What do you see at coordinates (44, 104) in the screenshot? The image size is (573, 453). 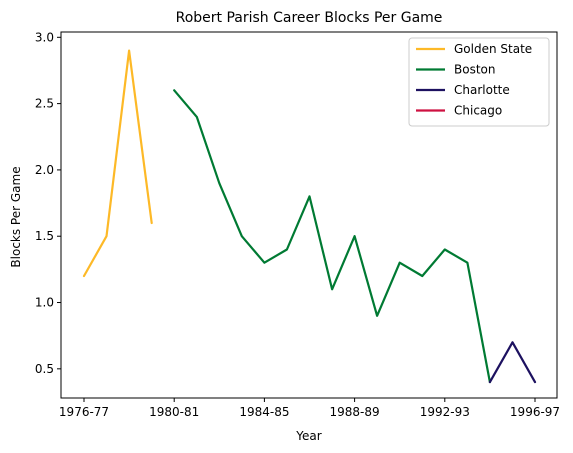 I see `y-tick-label: 2.5` at bounding box center [44, 104].